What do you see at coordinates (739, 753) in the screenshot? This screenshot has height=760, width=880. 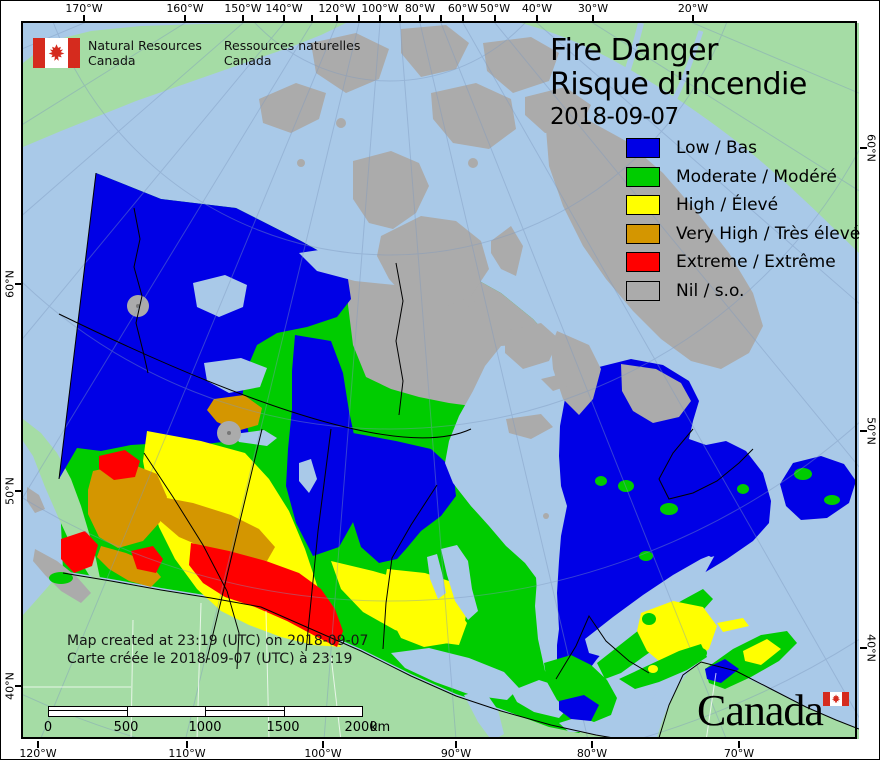 I see `axis-label-bottom: 70°W` at bounding box center [739, 753].